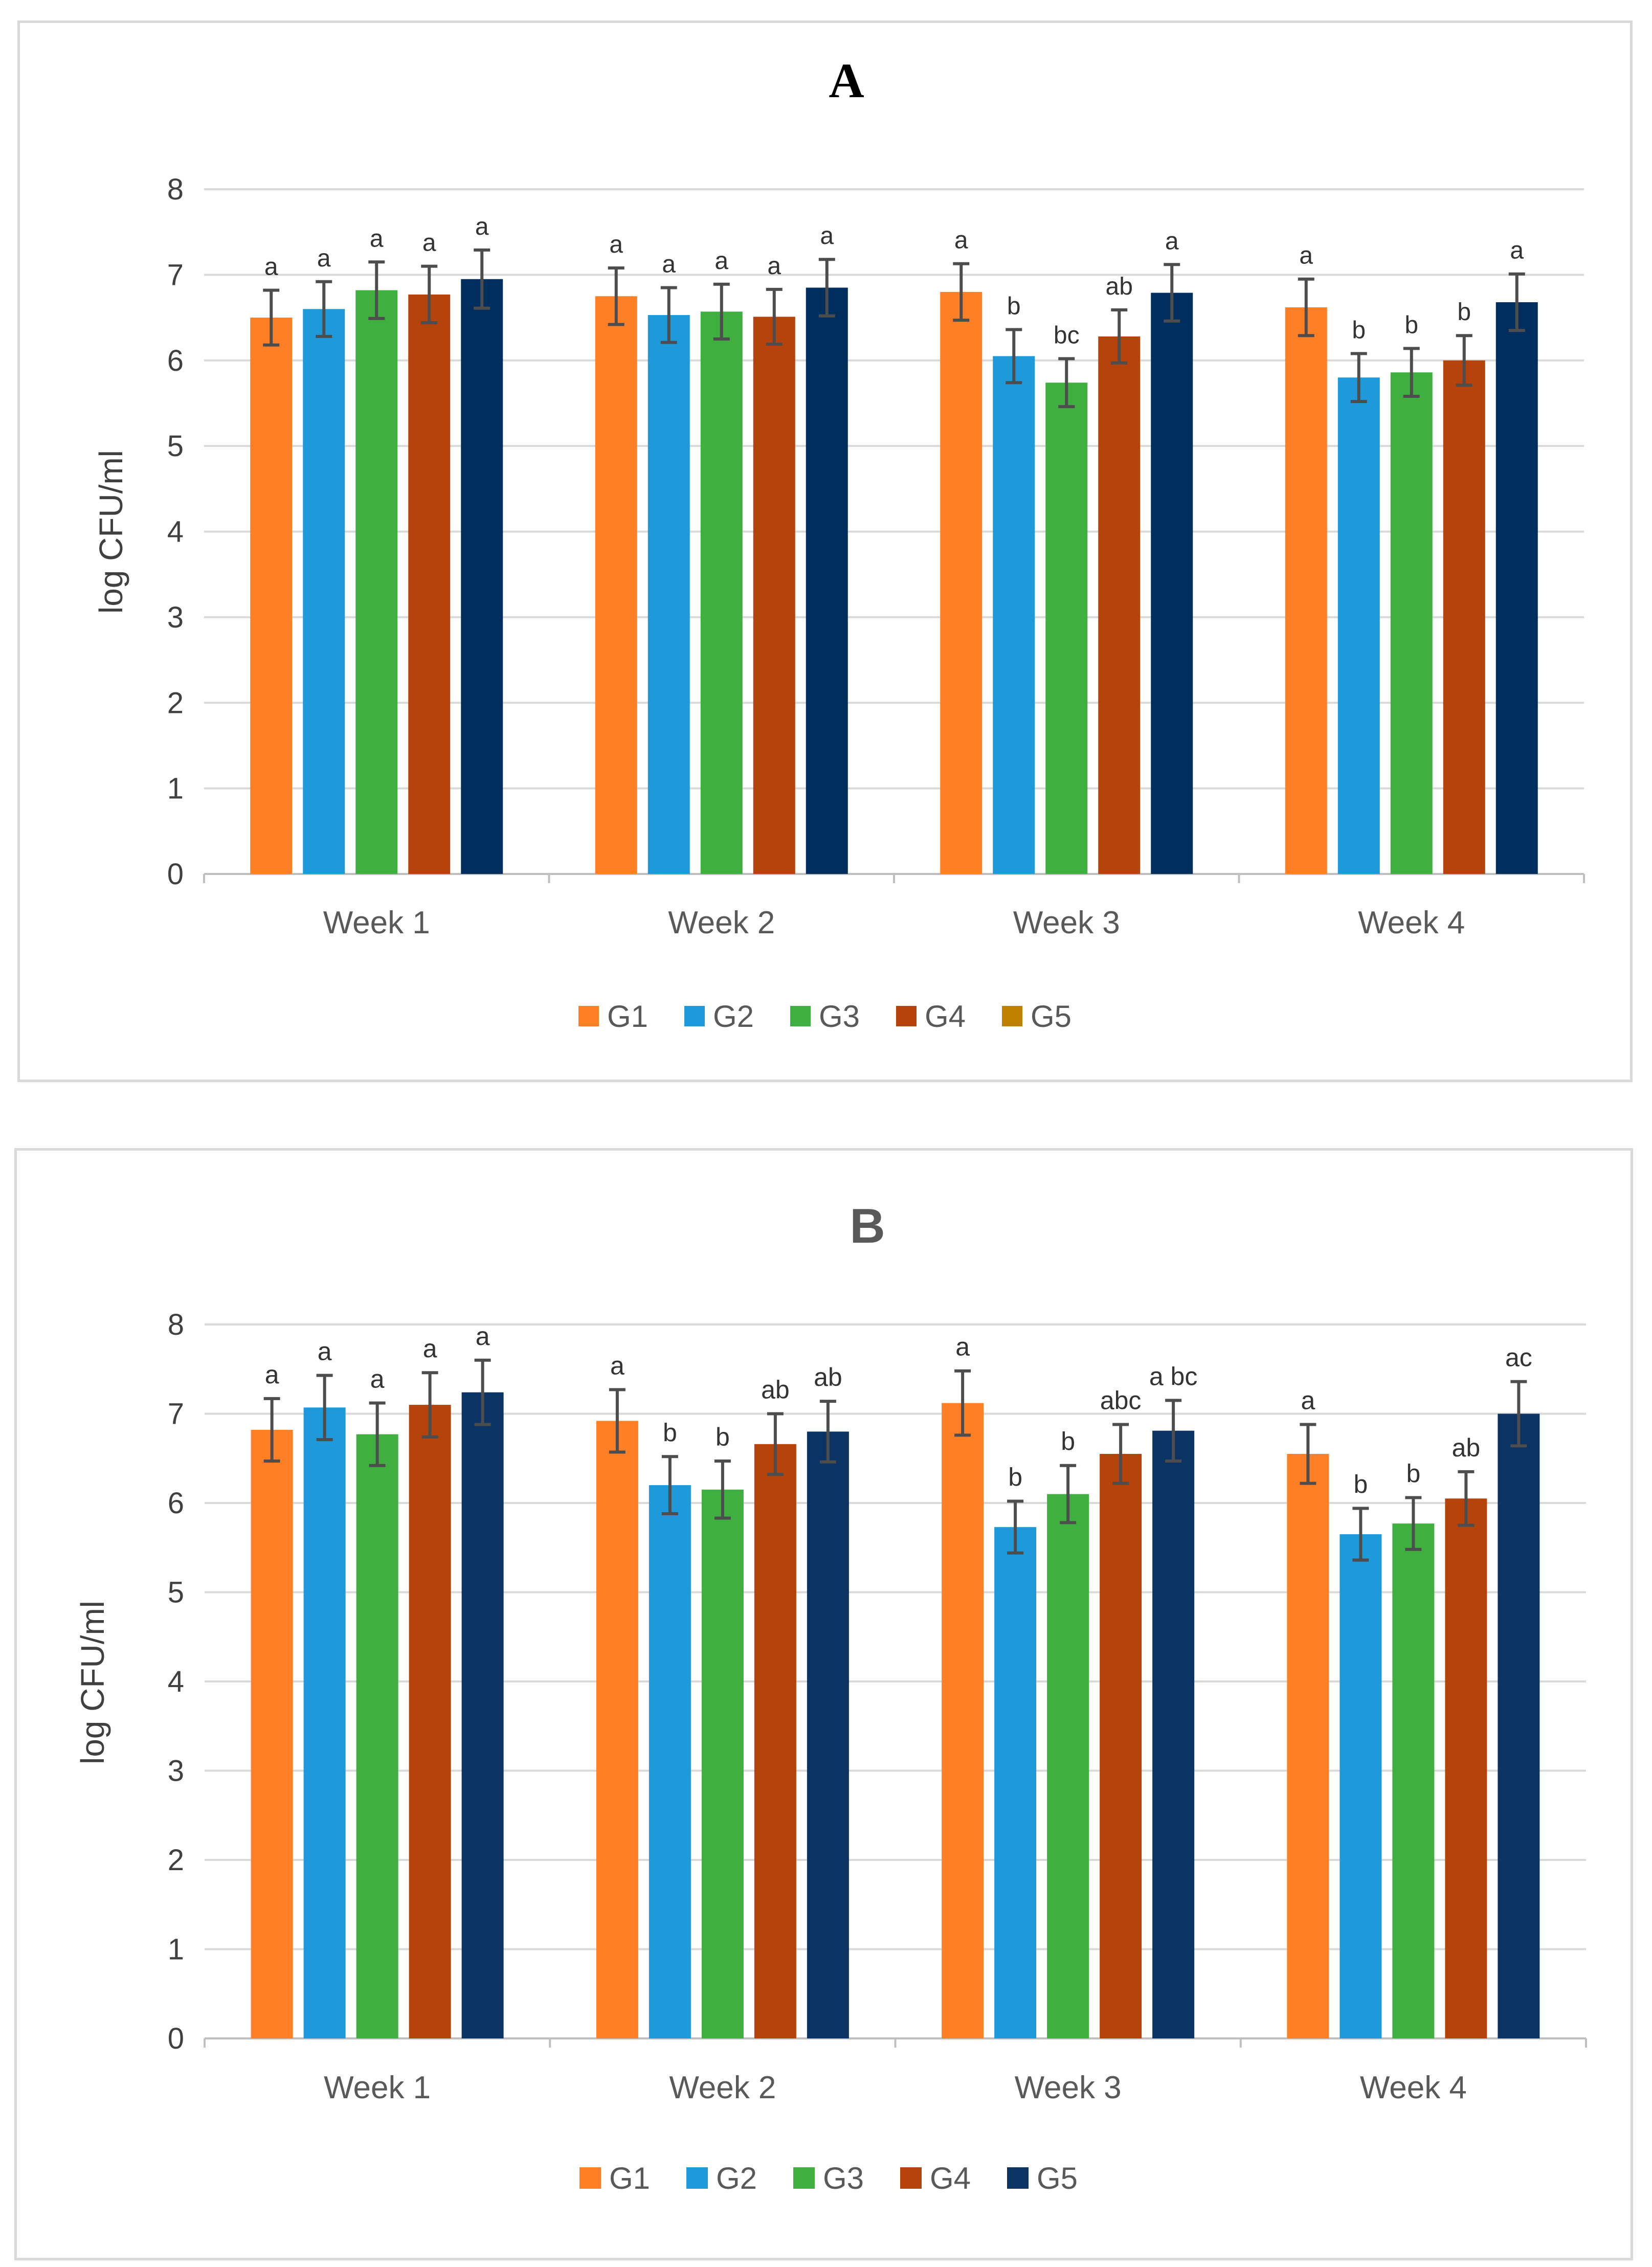 Image resolution: width=1652 pixels, height=2267 pixels. Describe the element at coordinates (843, 2178) in the screenshot. I see `legend-label-g3: G3` at that location.